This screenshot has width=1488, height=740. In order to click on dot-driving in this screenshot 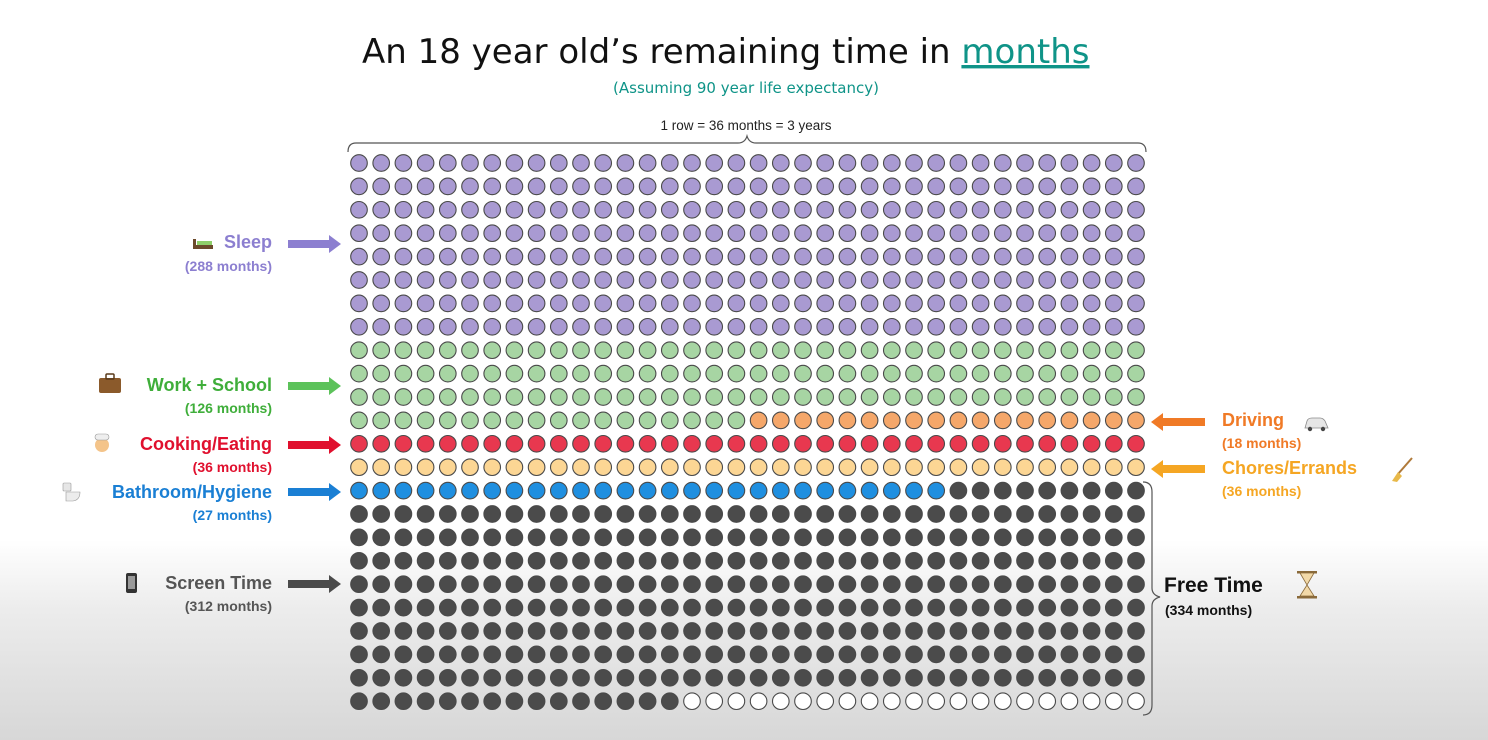, I will do `click(936, 420)`.